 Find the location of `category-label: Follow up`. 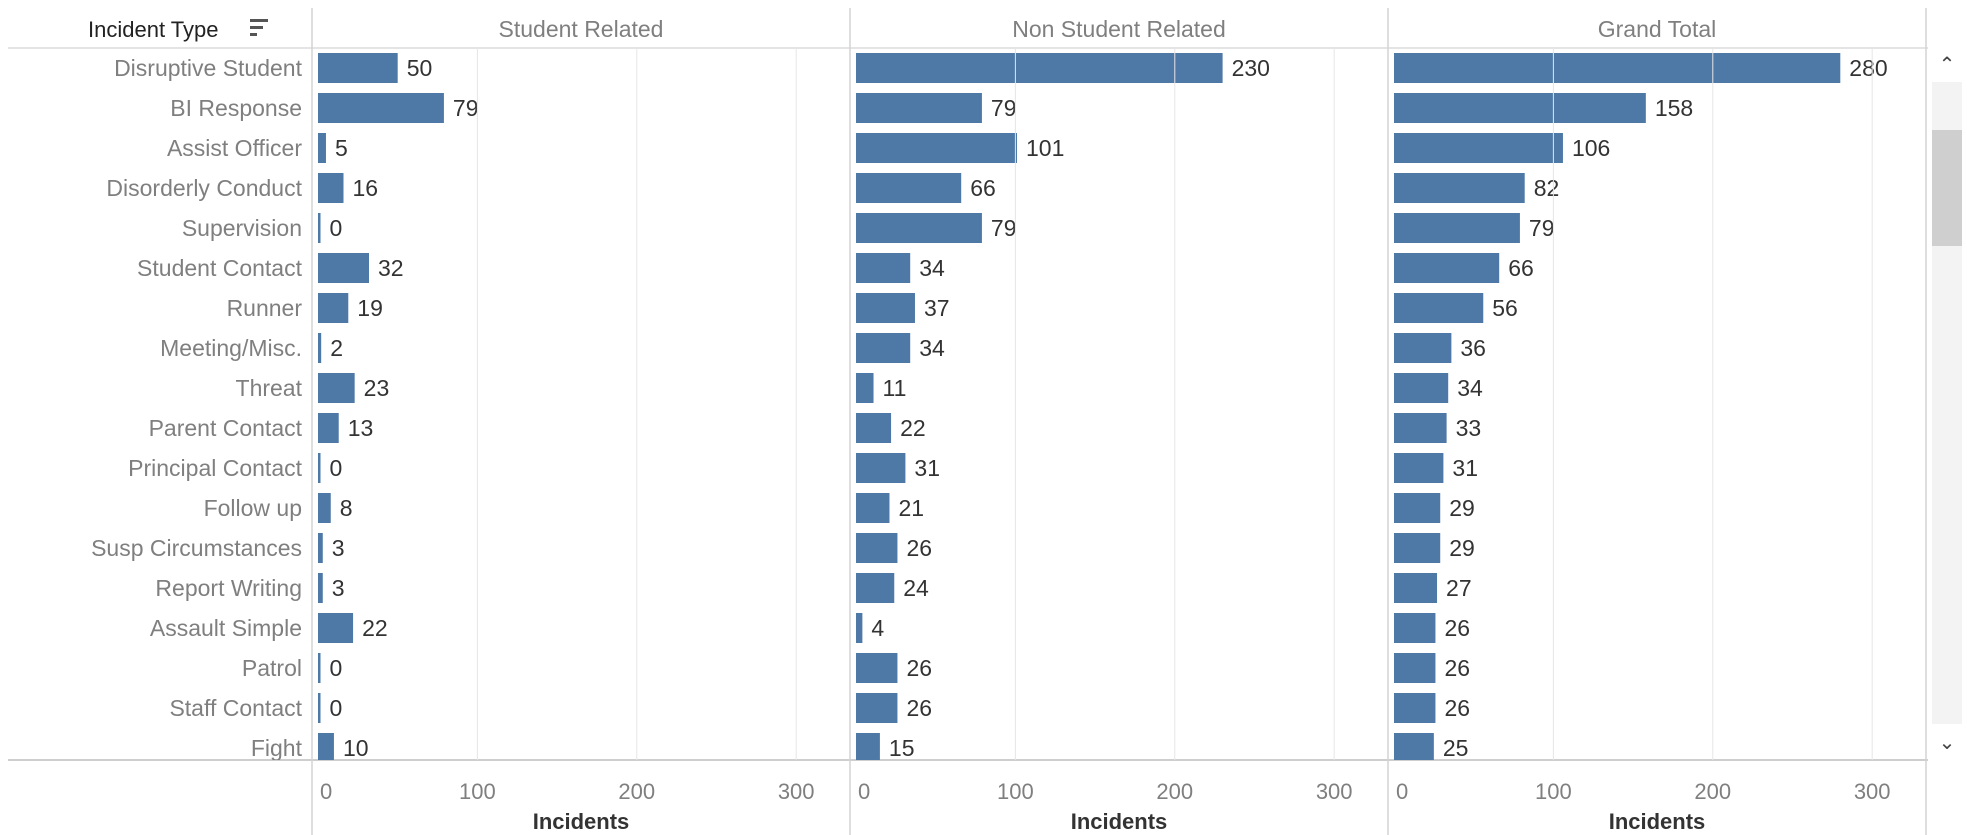

category-label: Follow up is located at coordinates (253, 508).